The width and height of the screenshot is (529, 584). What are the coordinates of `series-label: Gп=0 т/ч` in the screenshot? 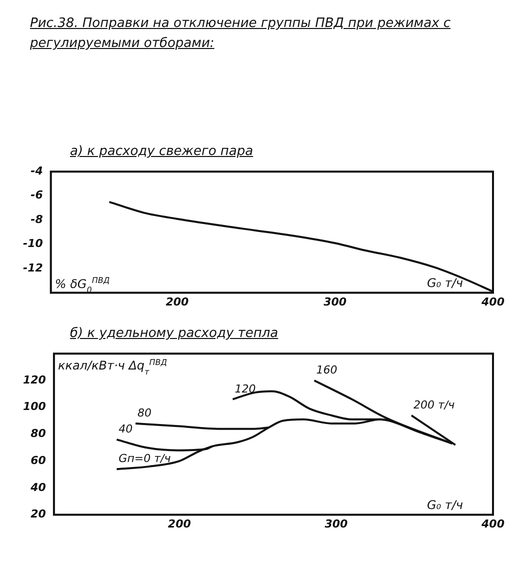 It's located at (145, 459).